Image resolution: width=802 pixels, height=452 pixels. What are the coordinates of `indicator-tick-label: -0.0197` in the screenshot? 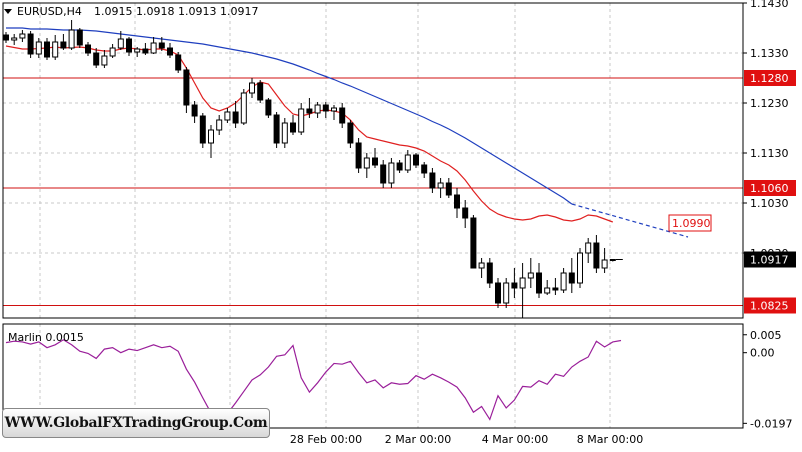 It's located at (771, 423).